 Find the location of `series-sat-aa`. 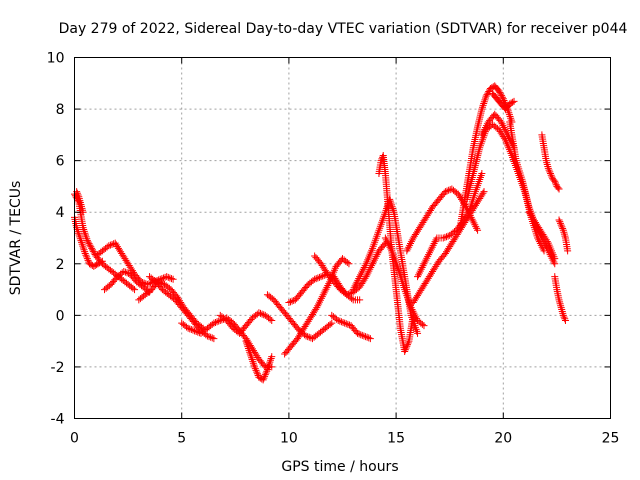

series-sat-aa is located at coordinates (542, 235).